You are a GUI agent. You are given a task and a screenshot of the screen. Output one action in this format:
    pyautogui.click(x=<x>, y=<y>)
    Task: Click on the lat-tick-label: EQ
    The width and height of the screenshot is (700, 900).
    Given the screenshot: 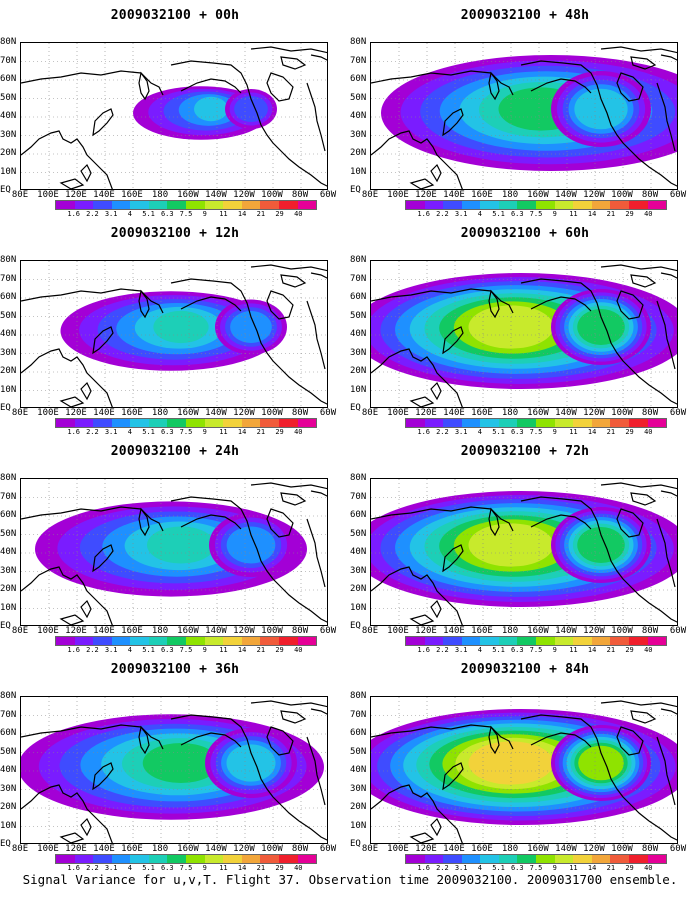 What is the action you would take?
    pyautogui.click(x=5, y=408)
    